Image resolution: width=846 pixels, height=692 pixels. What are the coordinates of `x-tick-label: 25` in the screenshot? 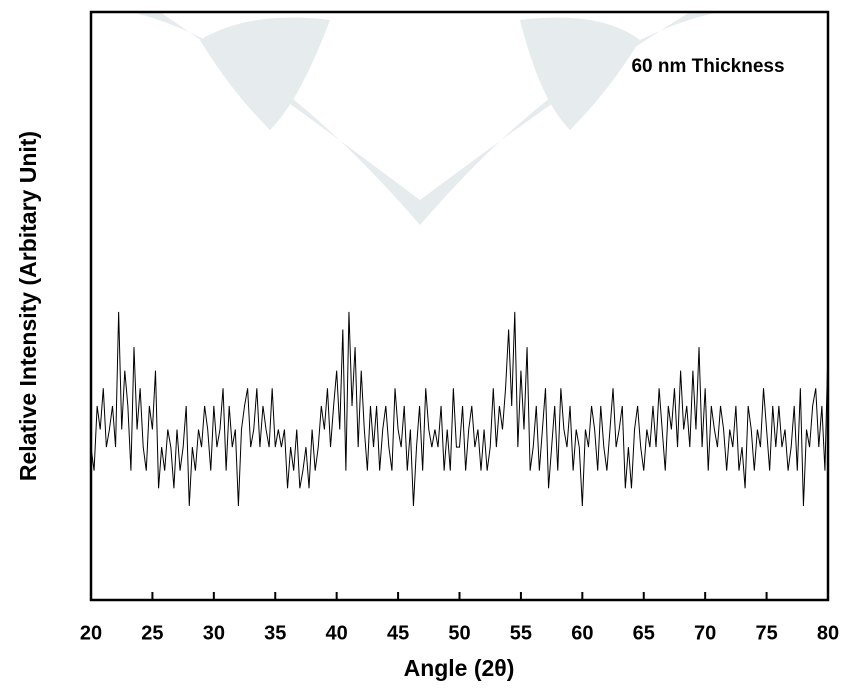 It's located at (152, 633).